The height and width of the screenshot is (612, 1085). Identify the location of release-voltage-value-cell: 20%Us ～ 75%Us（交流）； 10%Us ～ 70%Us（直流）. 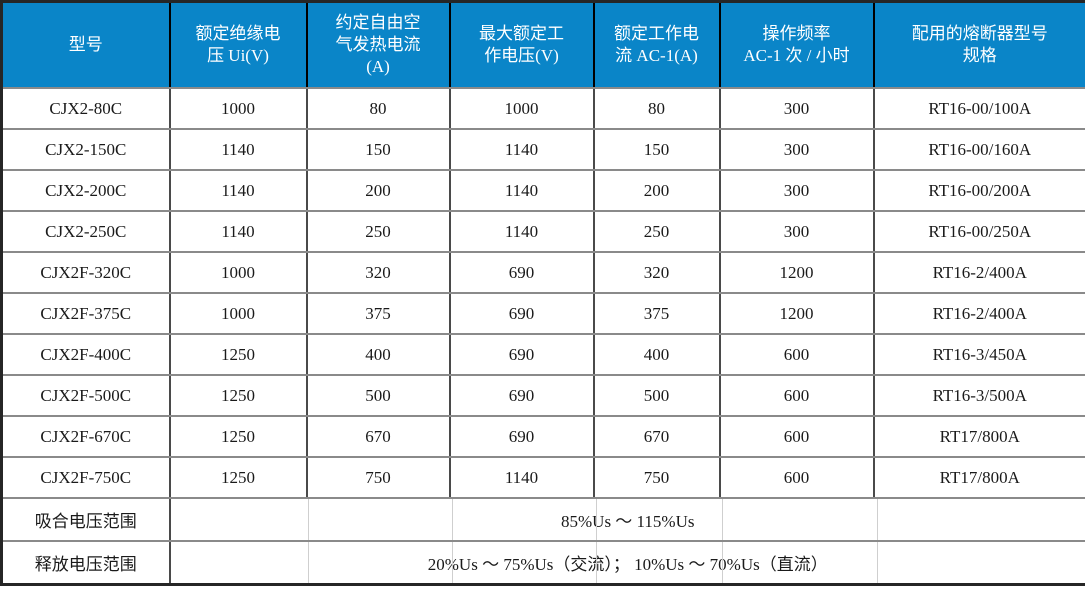
(626, 563).